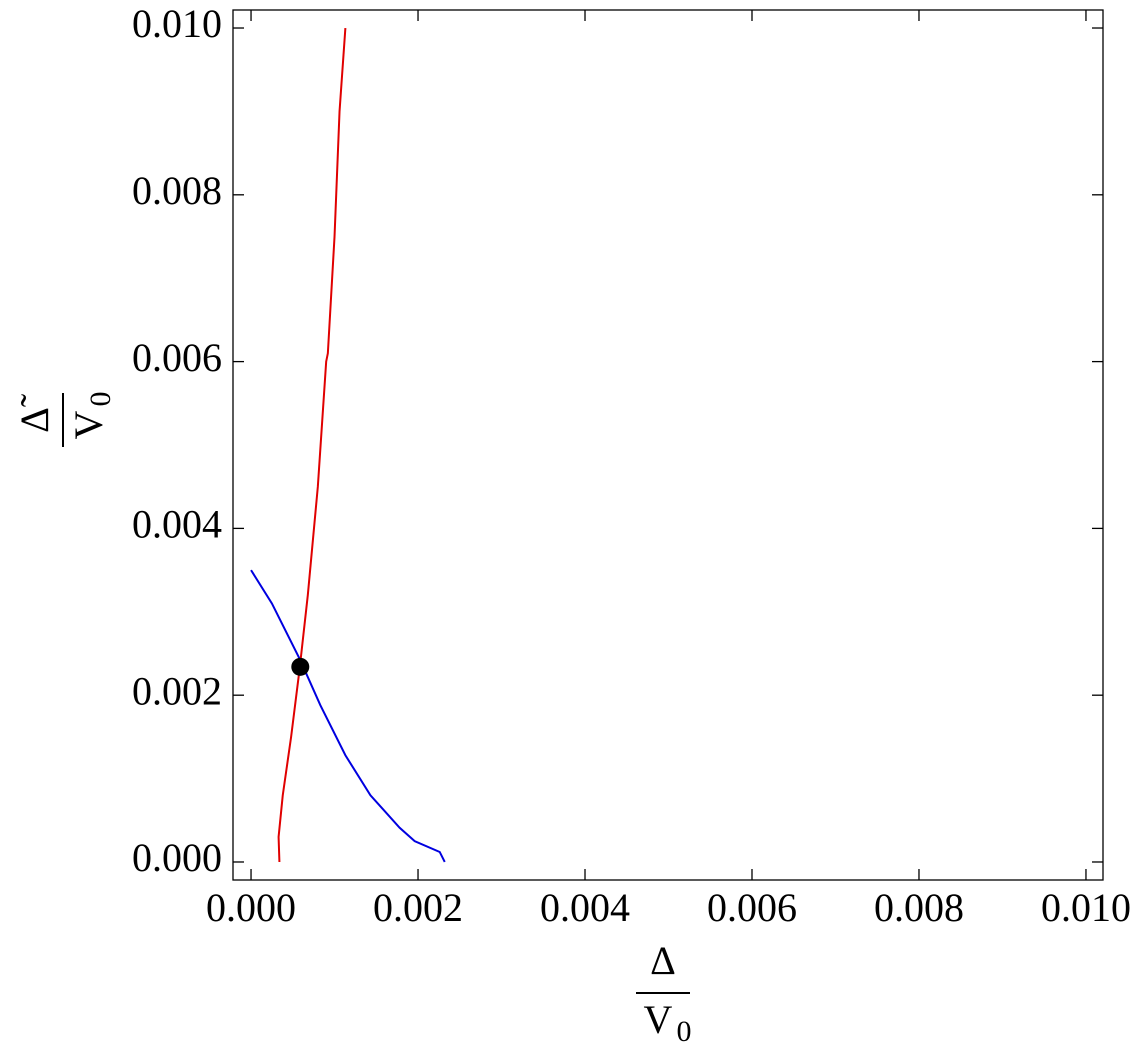 The height and width of the screenshot is (1053, 1140). What do you see at coordinates (177, 23) in the screenshot?
I see `y-tick-label: 0.010` at bounding box center [177, 23].